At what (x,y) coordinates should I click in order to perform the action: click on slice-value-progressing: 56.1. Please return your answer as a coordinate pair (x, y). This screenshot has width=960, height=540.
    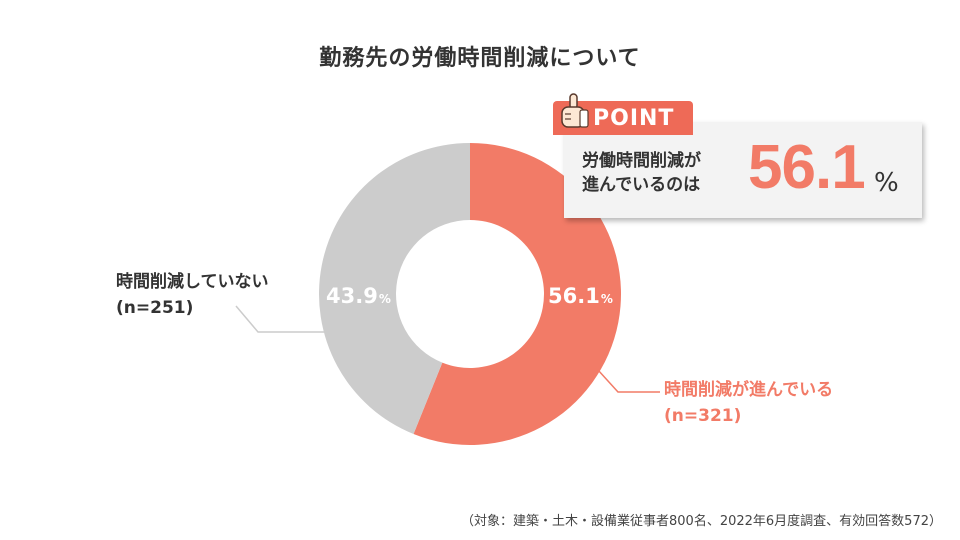
    Looking at the image, I should click on (574, 296).